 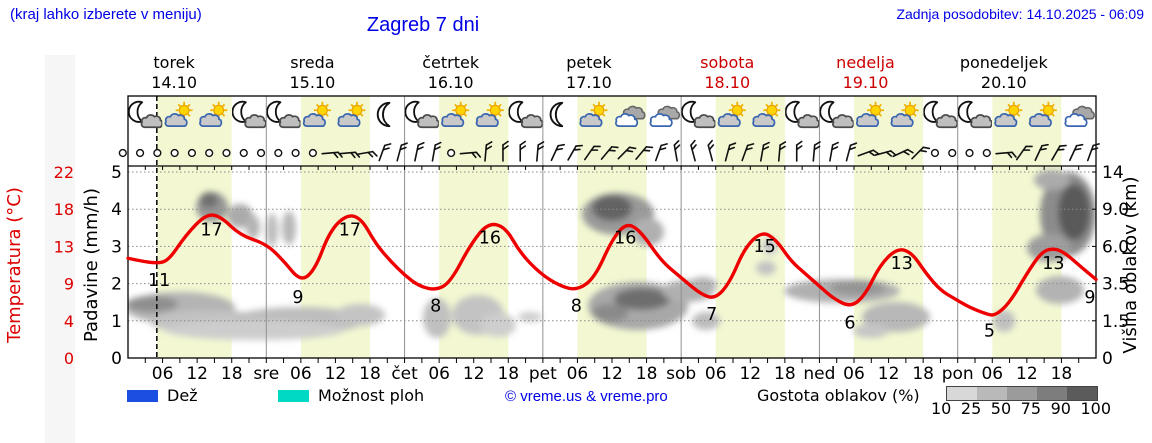 I want to click on temp-tick: 13, so click(x=64, y=246).